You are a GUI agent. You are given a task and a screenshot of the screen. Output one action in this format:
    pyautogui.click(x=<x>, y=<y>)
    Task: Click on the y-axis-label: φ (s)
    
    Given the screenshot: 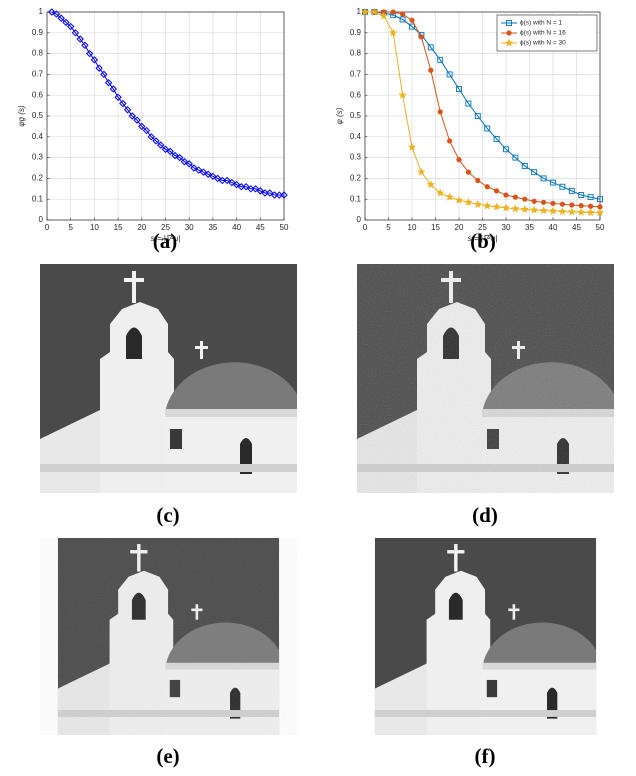 What is the action you would take?
    pyautogui.click(x=339, y=115)
    